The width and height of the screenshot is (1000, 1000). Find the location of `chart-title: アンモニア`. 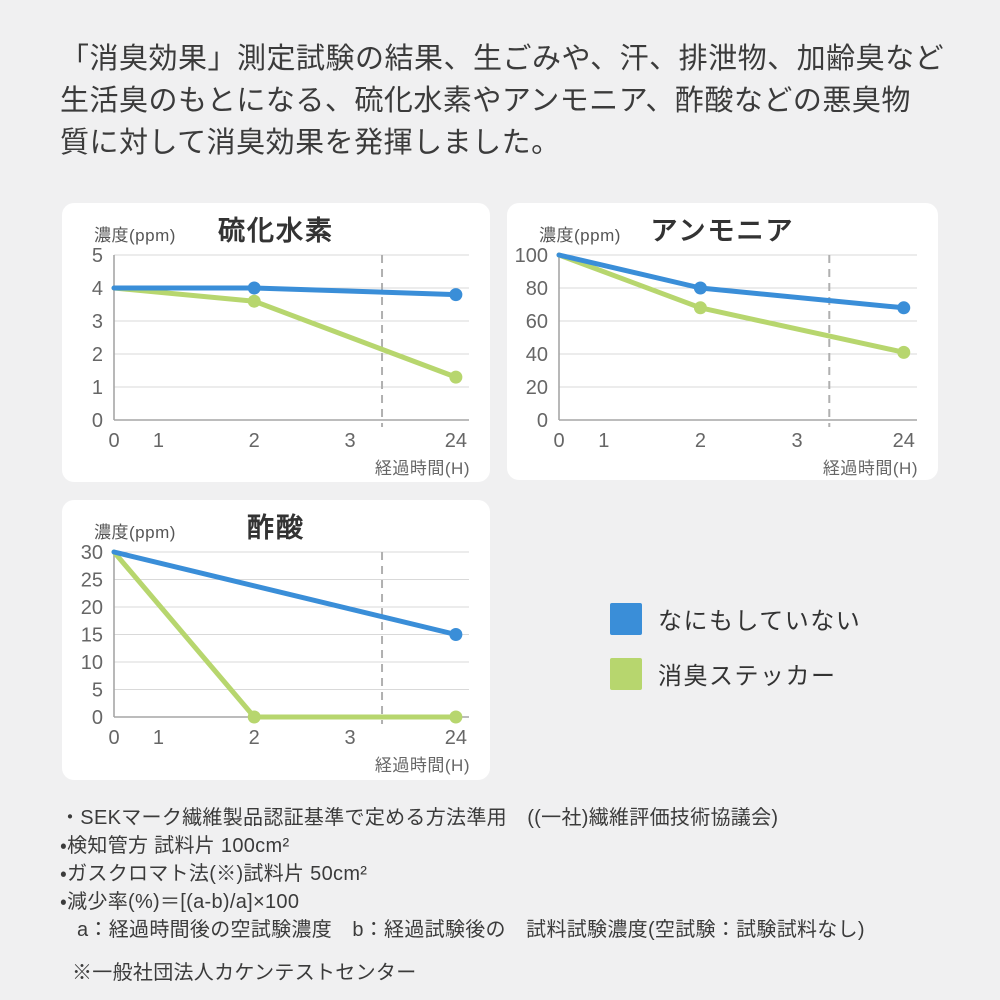

chart-title: アンモニア is located at coordinates (722, 231).